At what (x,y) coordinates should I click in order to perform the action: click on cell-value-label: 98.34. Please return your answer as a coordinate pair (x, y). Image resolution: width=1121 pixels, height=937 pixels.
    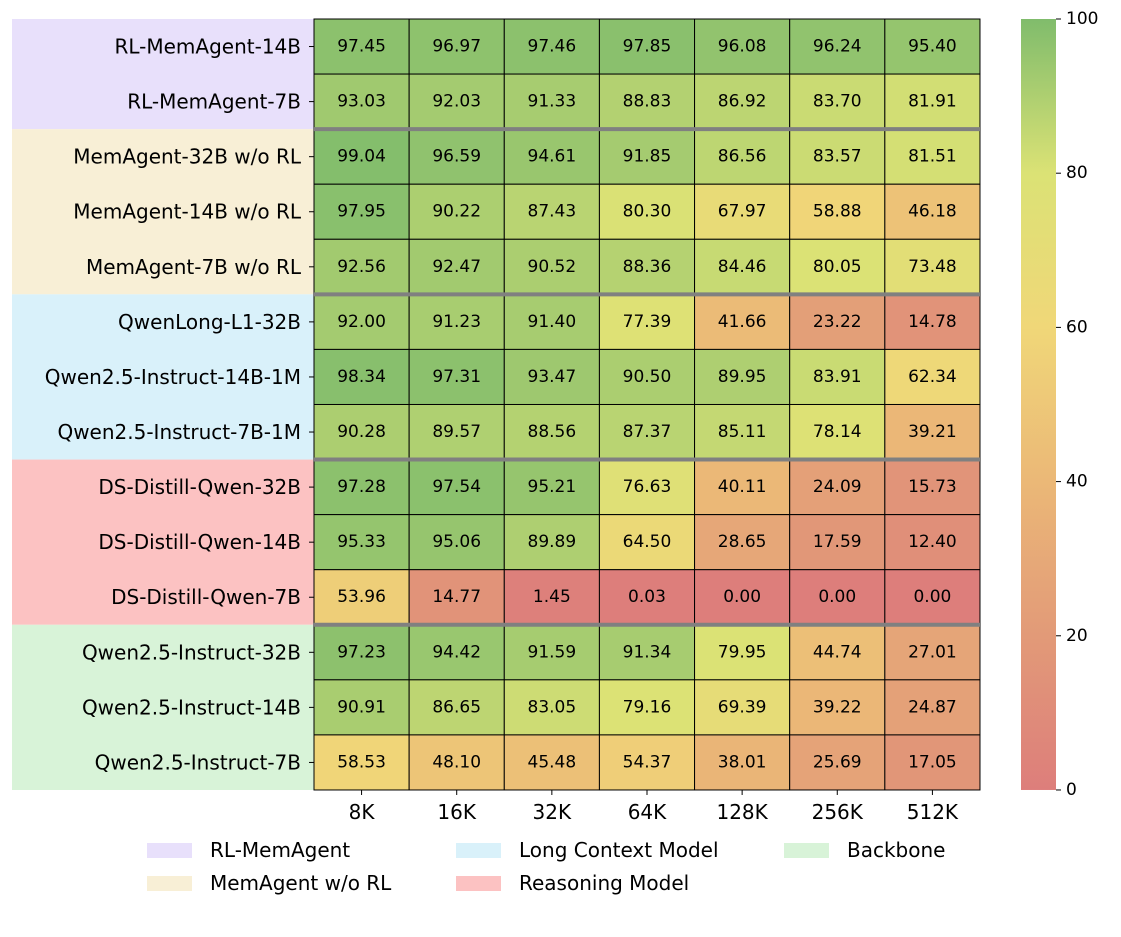
    Looking at the image, I should click on (361, 377).